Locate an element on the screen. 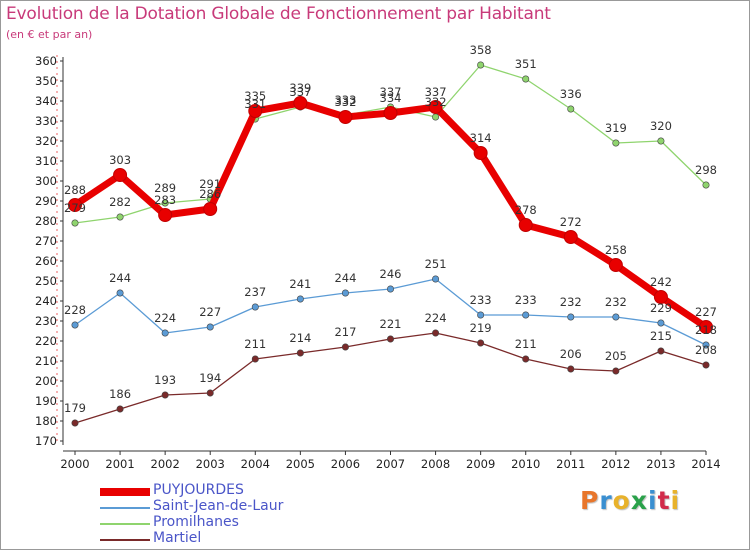 This screenshot has width=750, height=550. data-label-puyjourdes: 227 is located at coordinates (706, 312).